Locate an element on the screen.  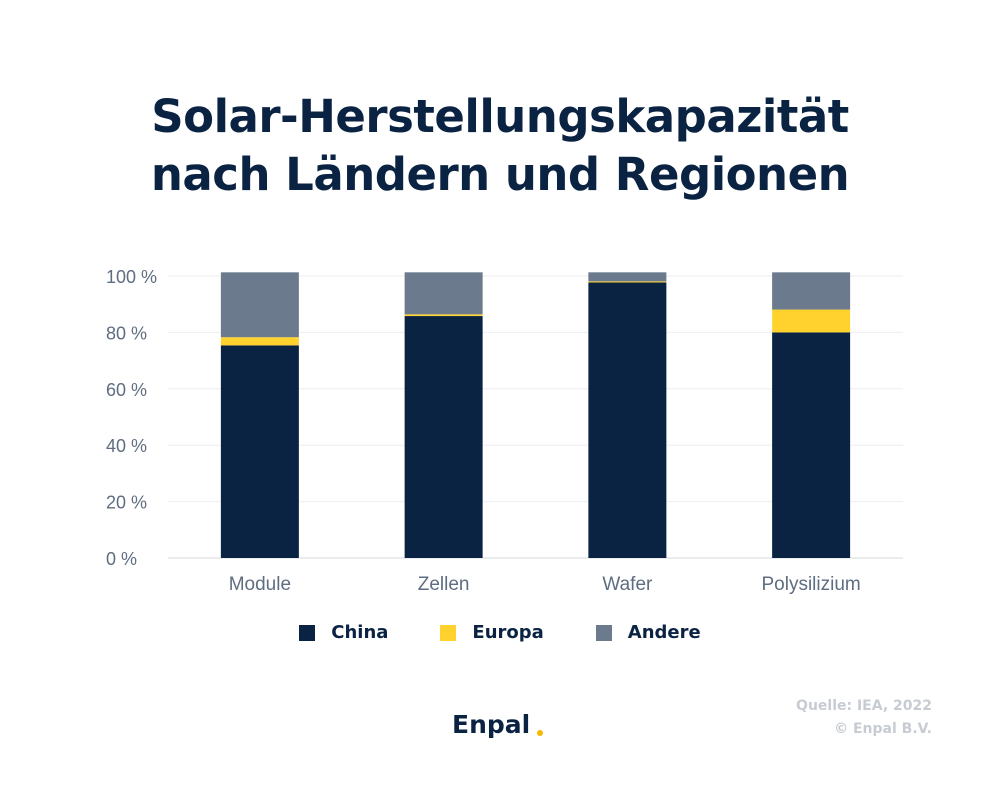
legend-item-europa: Europa is located at coordinates (492, 632).